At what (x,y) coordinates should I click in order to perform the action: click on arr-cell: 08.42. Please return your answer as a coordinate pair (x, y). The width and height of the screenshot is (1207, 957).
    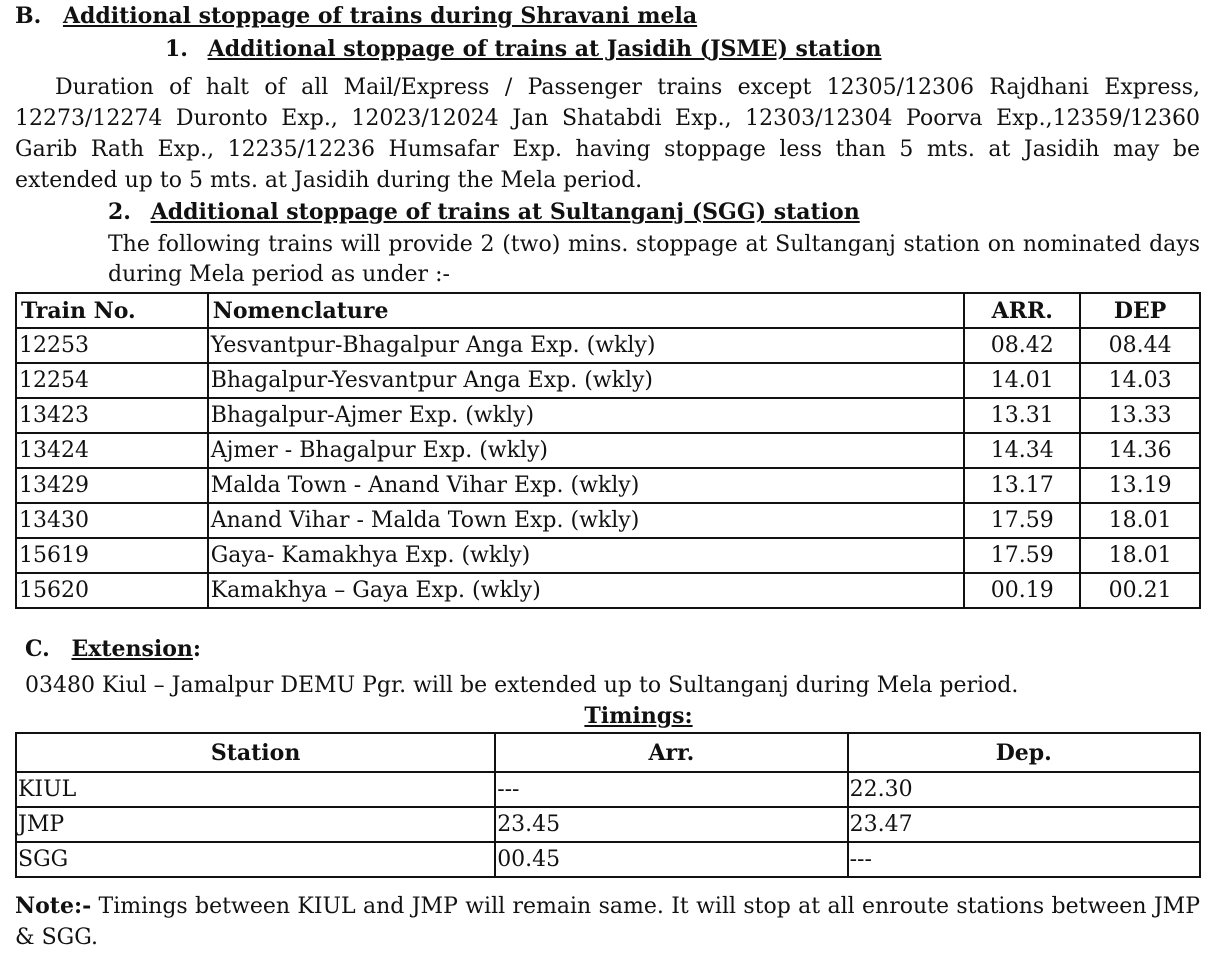
    Looking at the image, I should click on (1022, 345).